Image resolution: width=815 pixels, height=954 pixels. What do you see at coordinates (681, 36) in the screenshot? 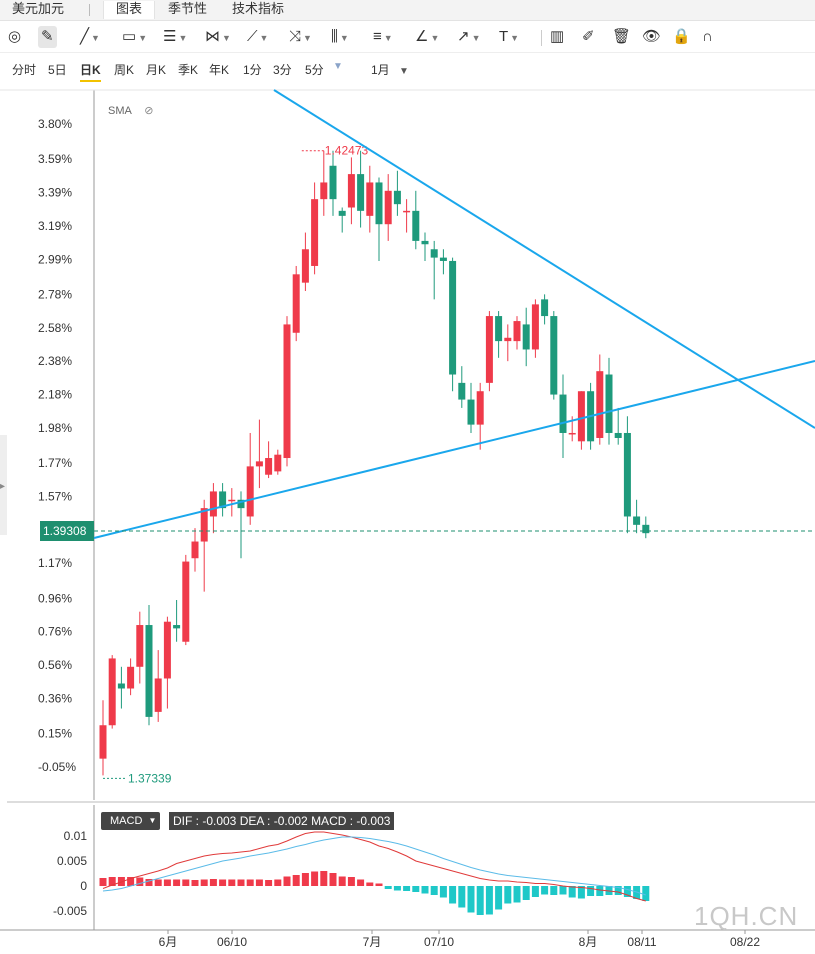
I see `lock-icon: 🔒` at bounding box center [681, 36].